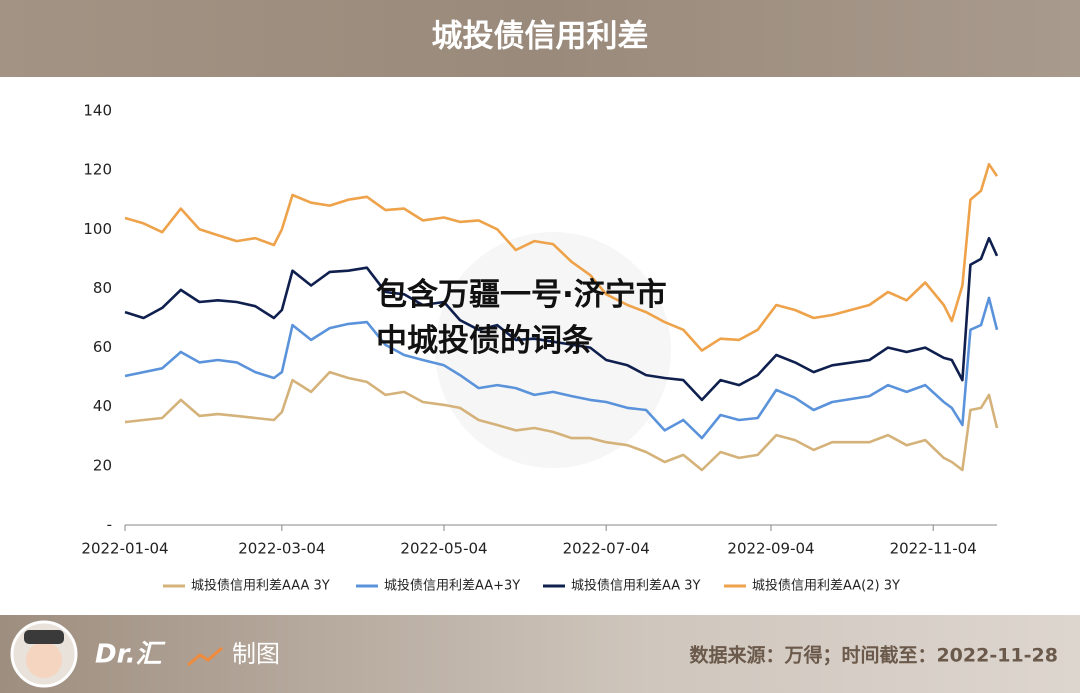 This screenshot has height=693, width=1080. What do you see at coordinates (933, 549) in the screenshot?
I see `x-tick-label: 2022-11-04` at bounding box center [933, 549].